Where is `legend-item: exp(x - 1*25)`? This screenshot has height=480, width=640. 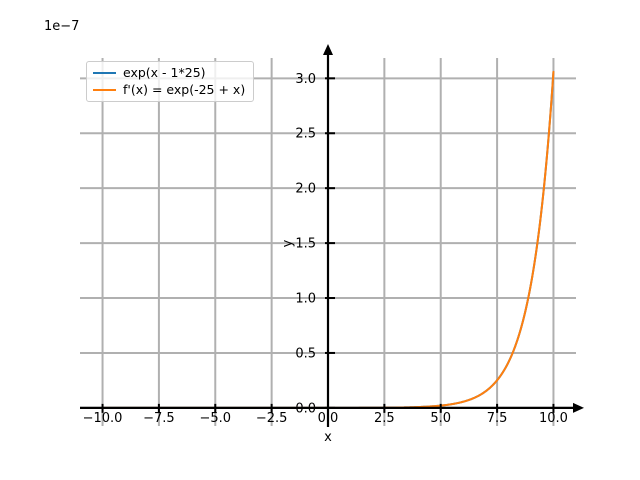
legend-item: exp(x - 1*25) is located at coordinates (169, 73).